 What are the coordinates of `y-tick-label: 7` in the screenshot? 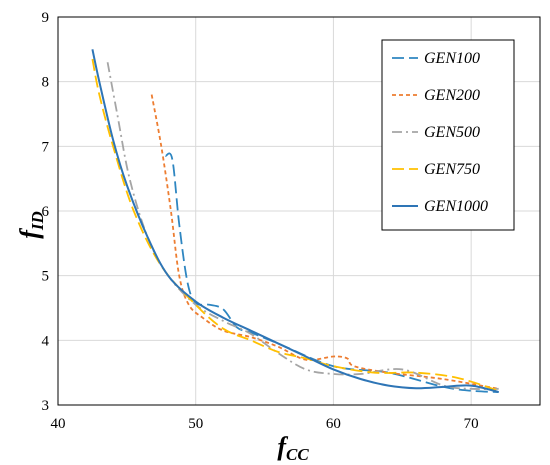 It's located at (46, 147).